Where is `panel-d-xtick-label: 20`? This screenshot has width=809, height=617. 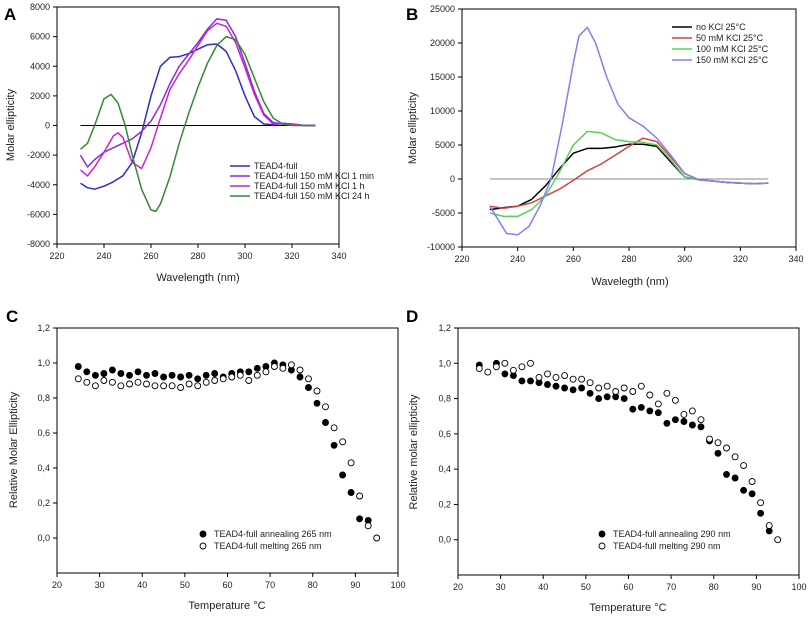
panel-d-xtick-label: 20 is located at coordinates (458, 587).